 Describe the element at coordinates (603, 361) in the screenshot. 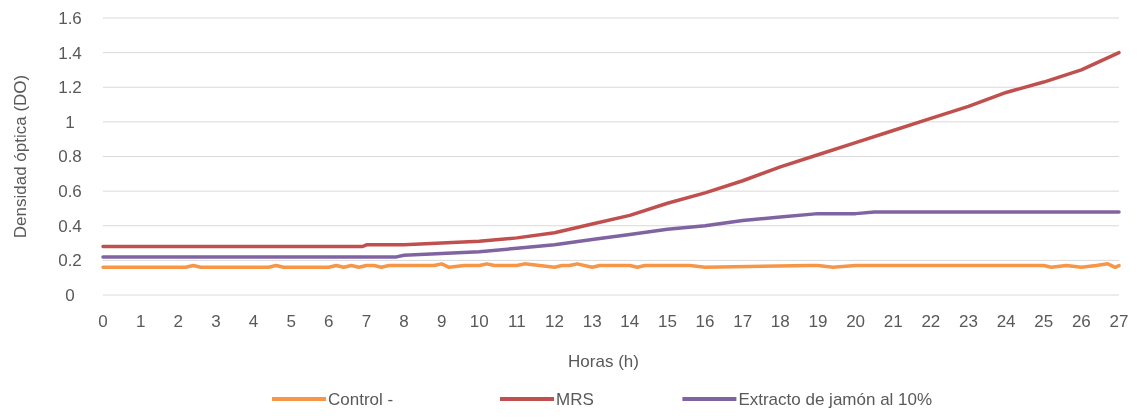

I see `x-axis-title: Horas (h)` at that location.